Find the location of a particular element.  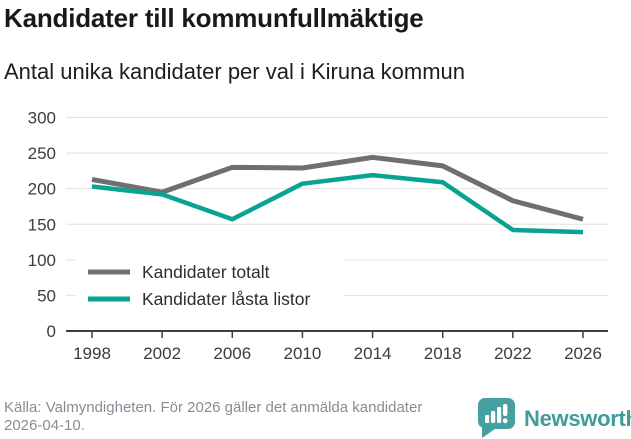

y-axis-tick-label: 100 is located at coordinates (42, 260).